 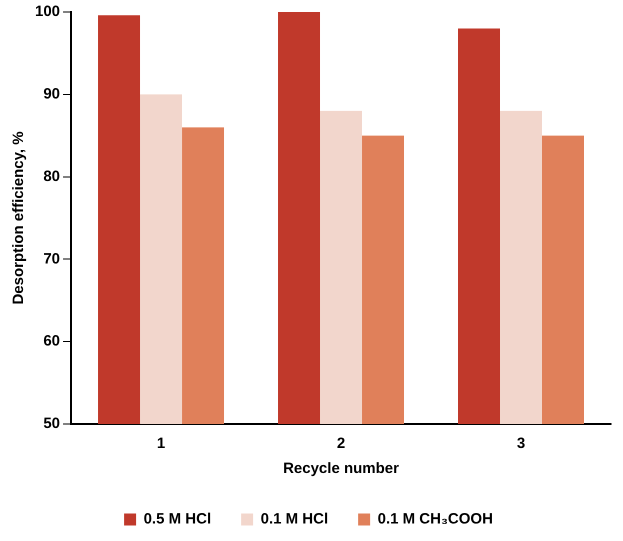 What do you see at coordinates (341, 469) in the screenshot?
I see `x-axis-title: Recycle number` at bounding box center [341, 469].